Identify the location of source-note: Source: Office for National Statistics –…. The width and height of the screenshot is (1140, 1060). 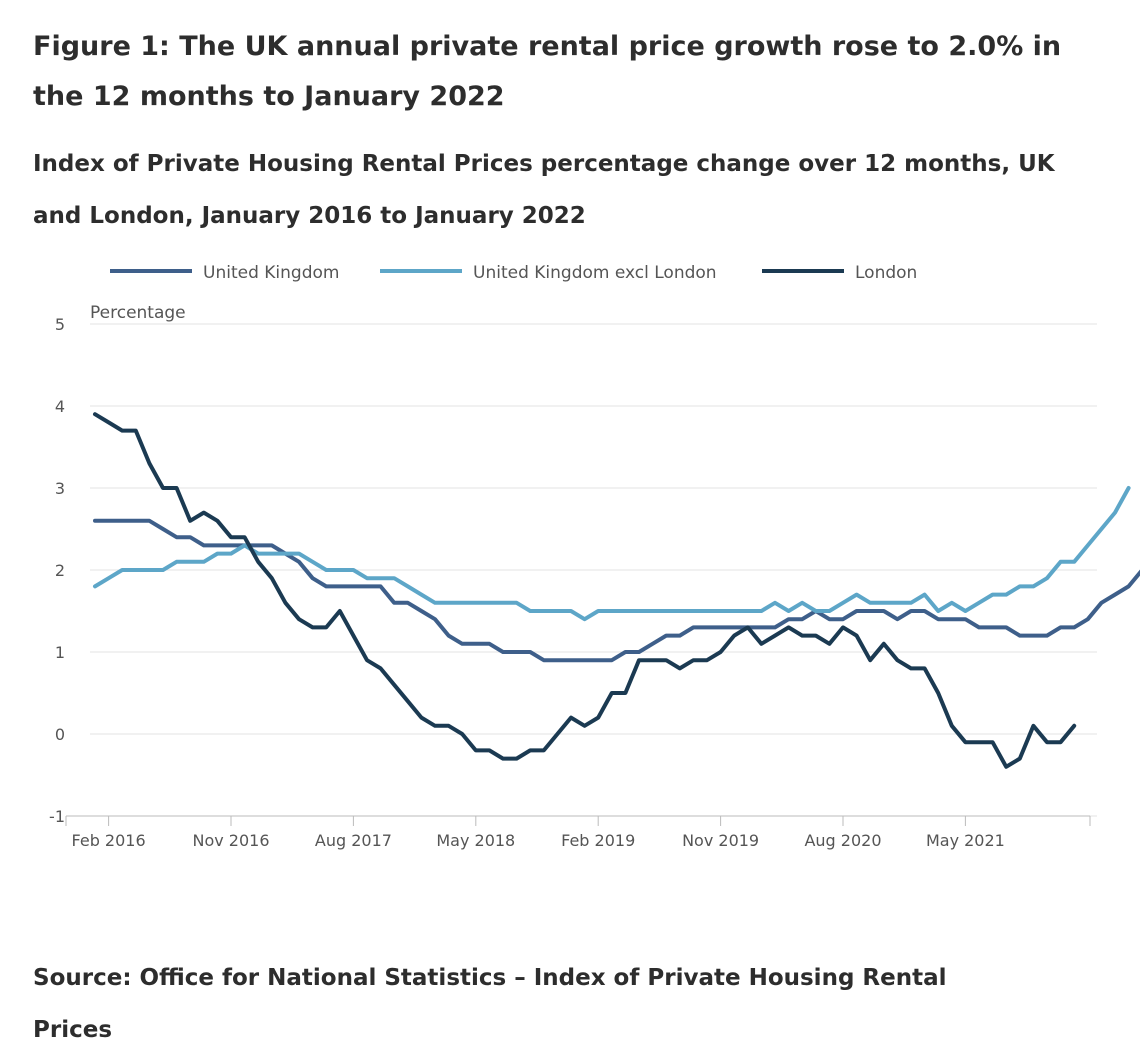
(490, 1004).